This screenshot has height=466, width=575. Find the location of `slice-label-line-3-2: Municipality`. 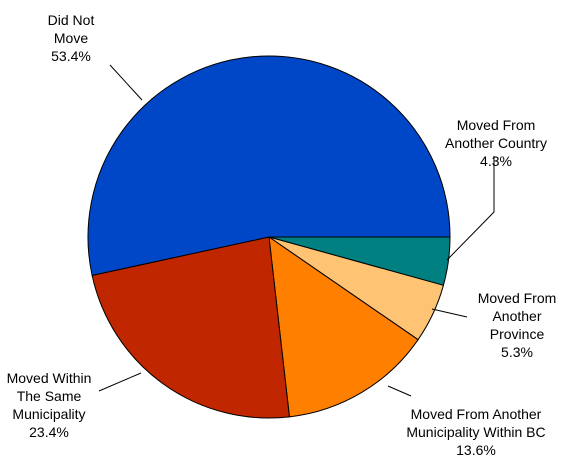

slice-label-line-3-2: Municipality is located at coordinates (48, 414).